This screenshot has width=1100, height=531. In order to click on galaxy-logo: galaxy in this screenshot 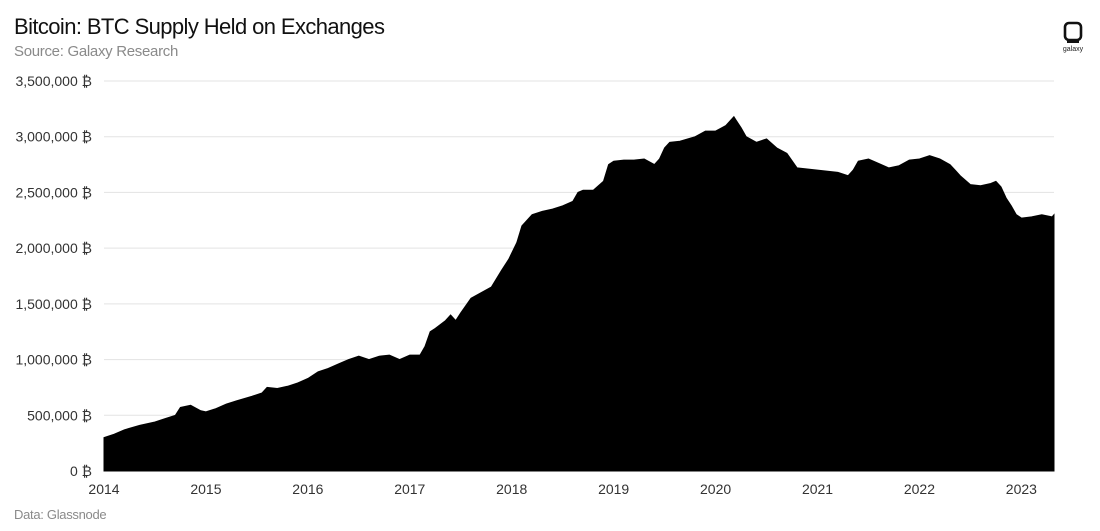, I will do `click(1073, 39)`.